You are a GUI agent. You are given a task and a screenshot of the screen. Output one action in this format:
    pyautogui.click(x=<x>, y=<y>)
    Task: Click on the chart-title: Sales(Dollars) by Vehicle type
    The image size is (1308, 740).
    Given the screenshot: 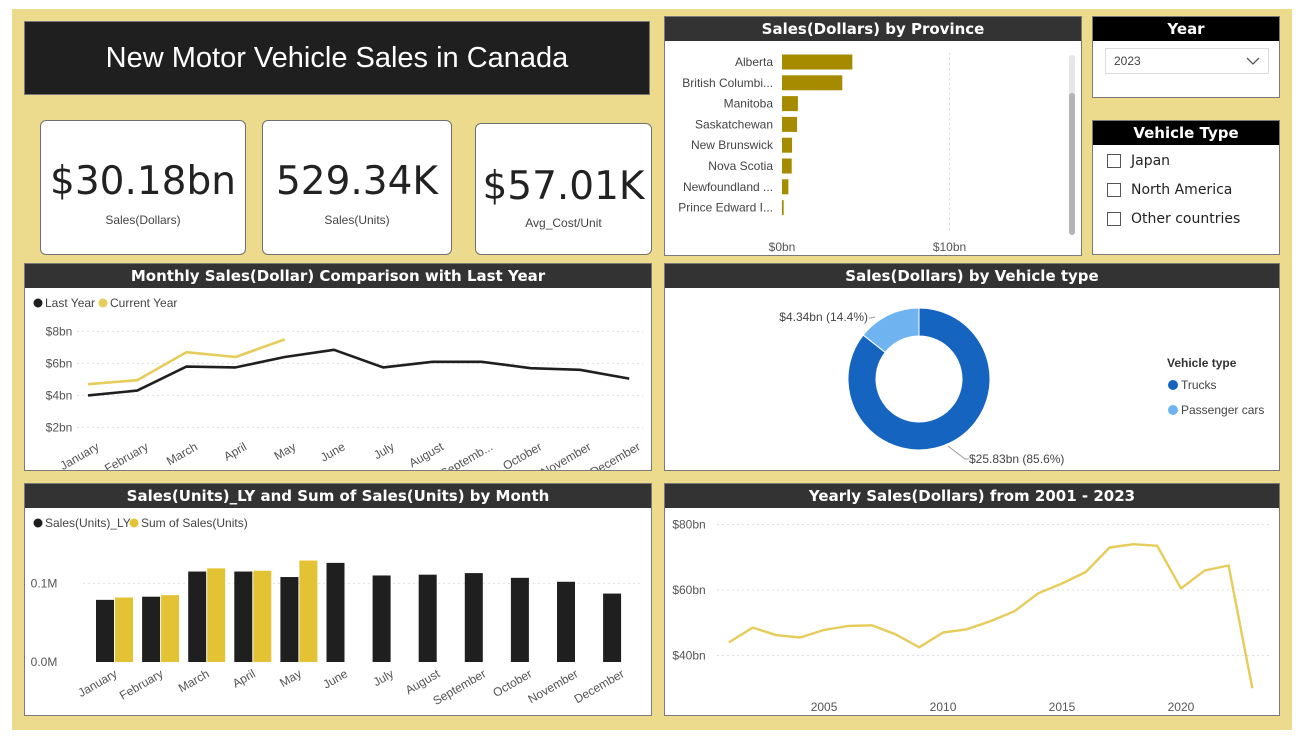 What is the action you would take?
    pyautogui.click(x=972, y=276)
    